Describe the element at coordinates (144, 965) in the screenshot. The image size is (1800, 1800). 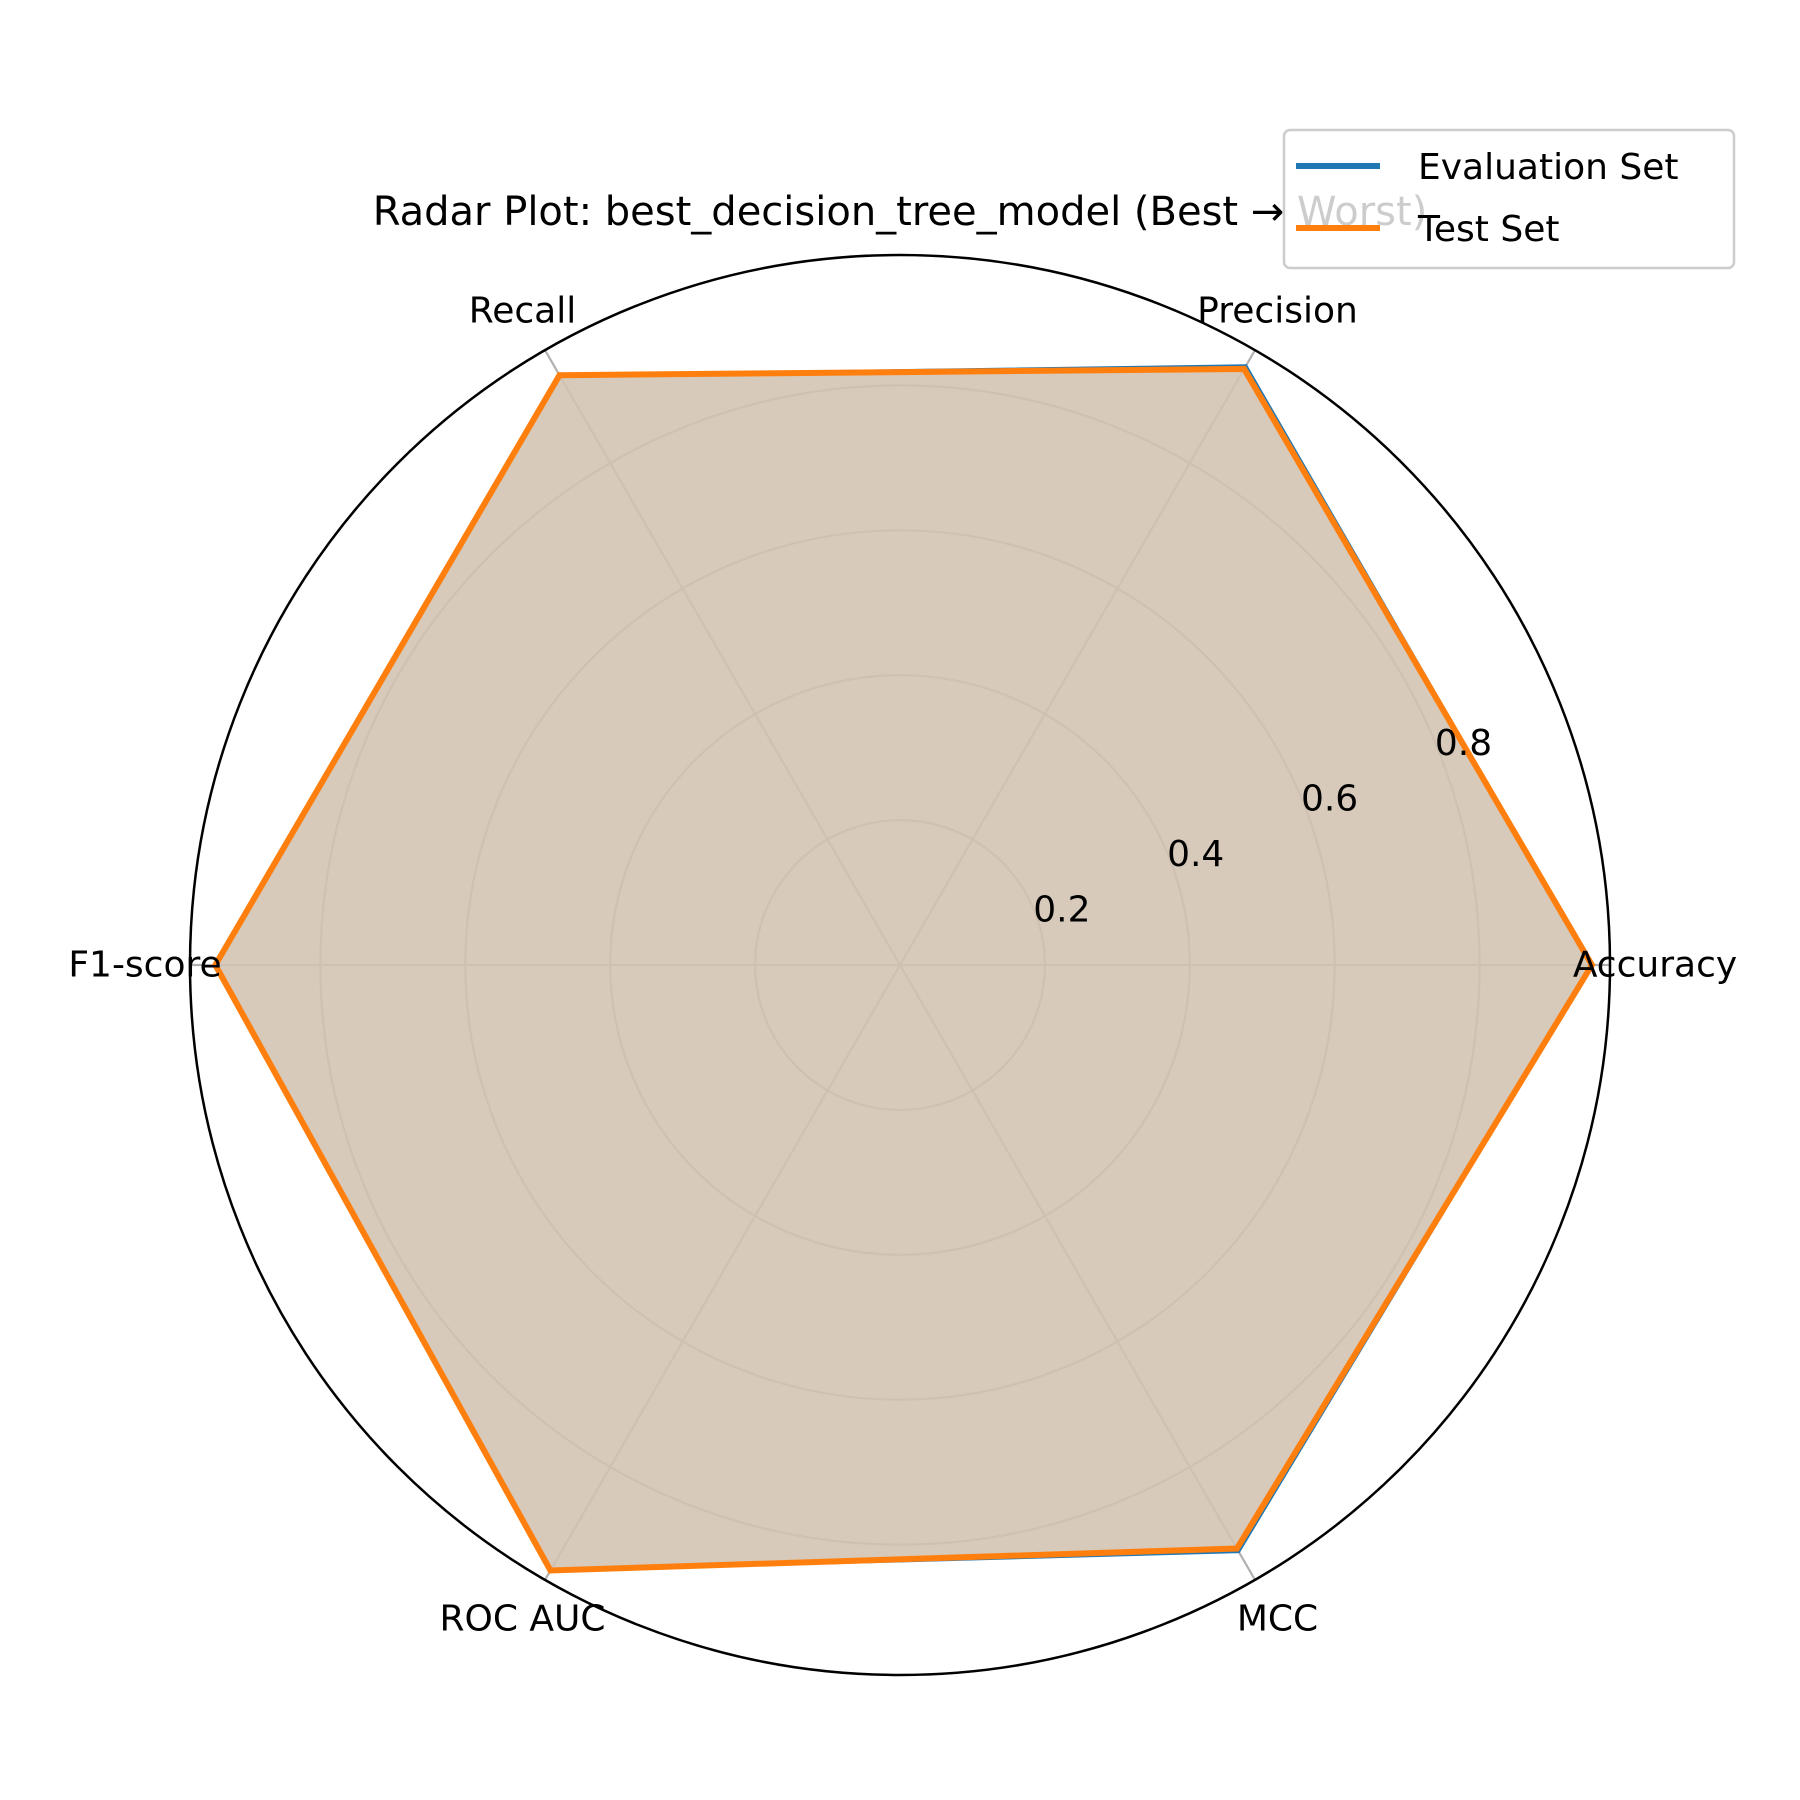
I see `axis-label-f1-score: F1-score` at that location.